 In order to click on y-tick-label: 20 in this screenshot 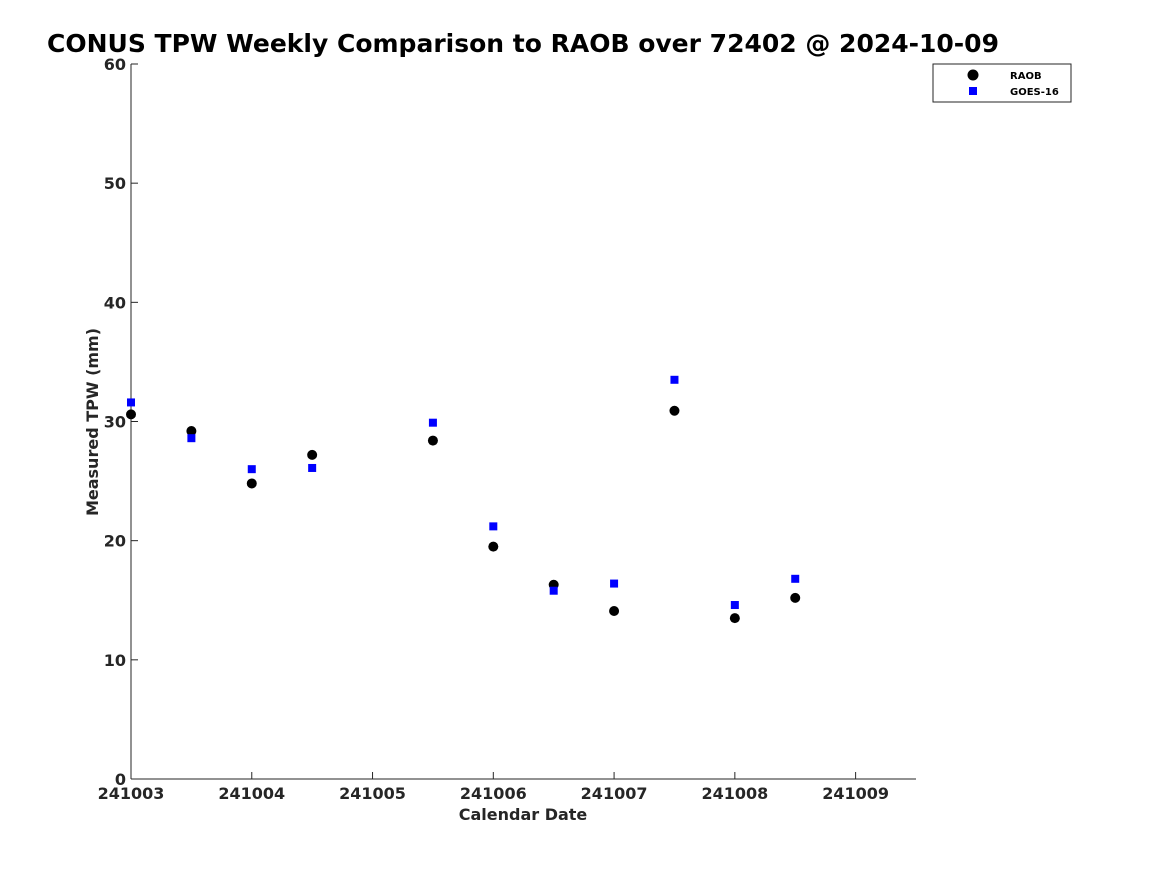, I will do `click(115, 541)`.